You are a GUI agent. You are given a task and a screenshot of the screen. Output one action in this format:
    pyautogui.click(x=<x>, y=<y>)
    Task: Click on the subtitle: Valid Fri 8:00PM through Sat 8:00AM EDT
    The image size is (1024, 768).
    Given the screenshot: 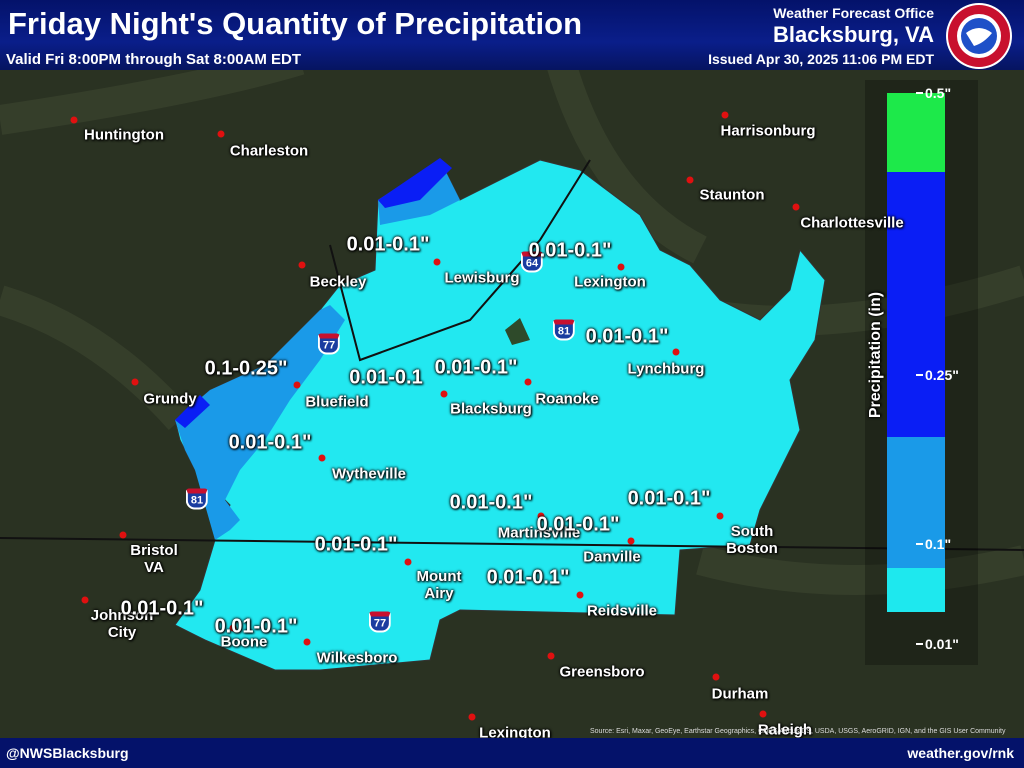 What is the action you would take?
    pyautogui.click(x=154, y=59)
    